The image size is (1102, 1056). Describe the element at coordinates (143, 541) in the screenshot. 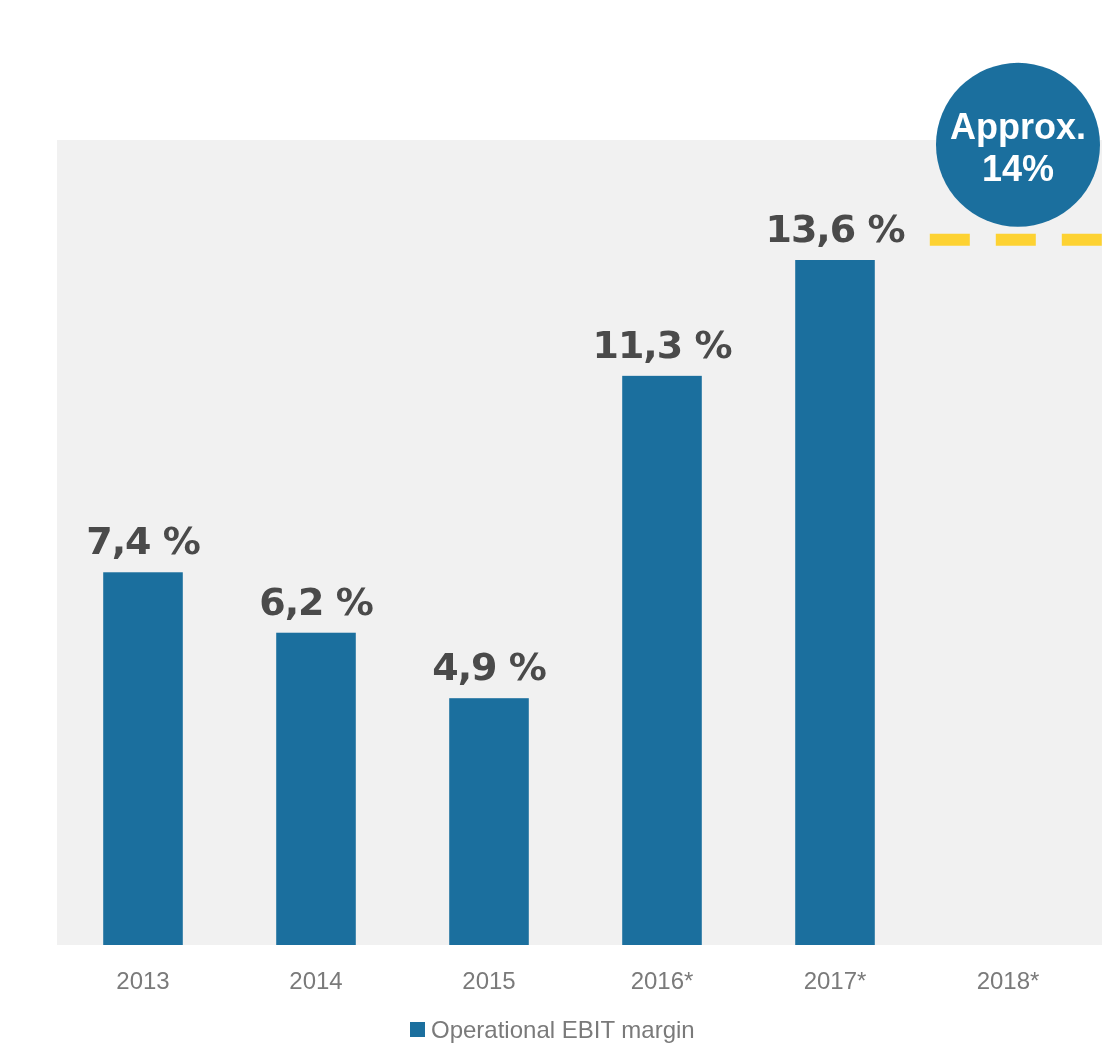

I see `data-label: 7,4 %` at that location.